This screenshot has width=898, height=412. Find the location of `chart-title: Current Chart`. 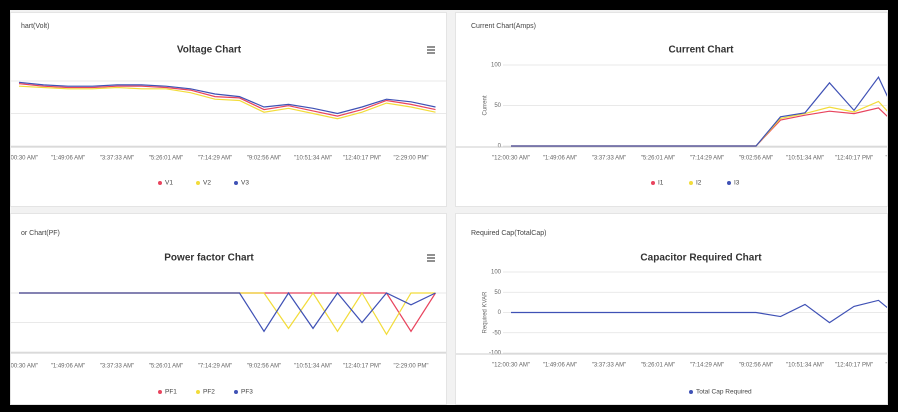

chart-title: Current Chart is located at coordinates (701, 50).